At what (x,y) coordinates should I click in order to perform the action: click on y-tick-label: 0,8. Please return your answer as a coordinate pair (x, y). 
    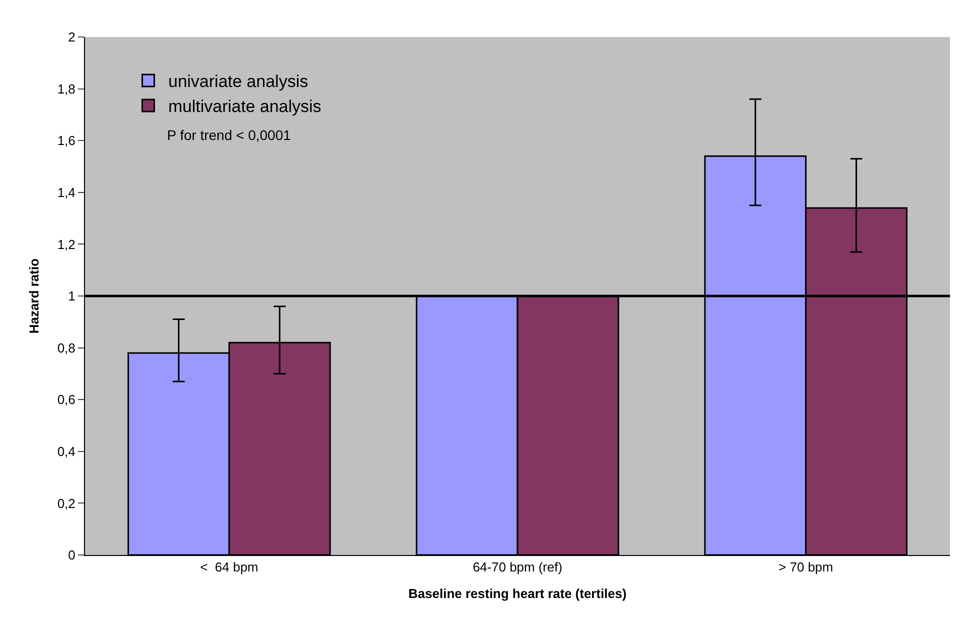
    Looking at the image, I should click on (66, 348).